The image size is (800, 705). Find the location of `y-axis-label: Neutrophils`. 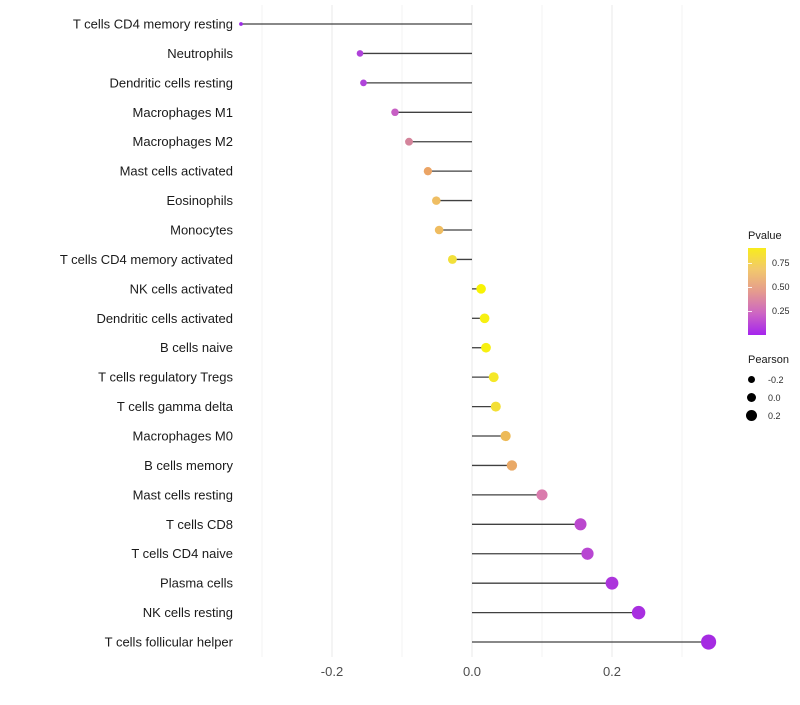

y-axis-label: Neutrophils is located at coordinates (200, 53).